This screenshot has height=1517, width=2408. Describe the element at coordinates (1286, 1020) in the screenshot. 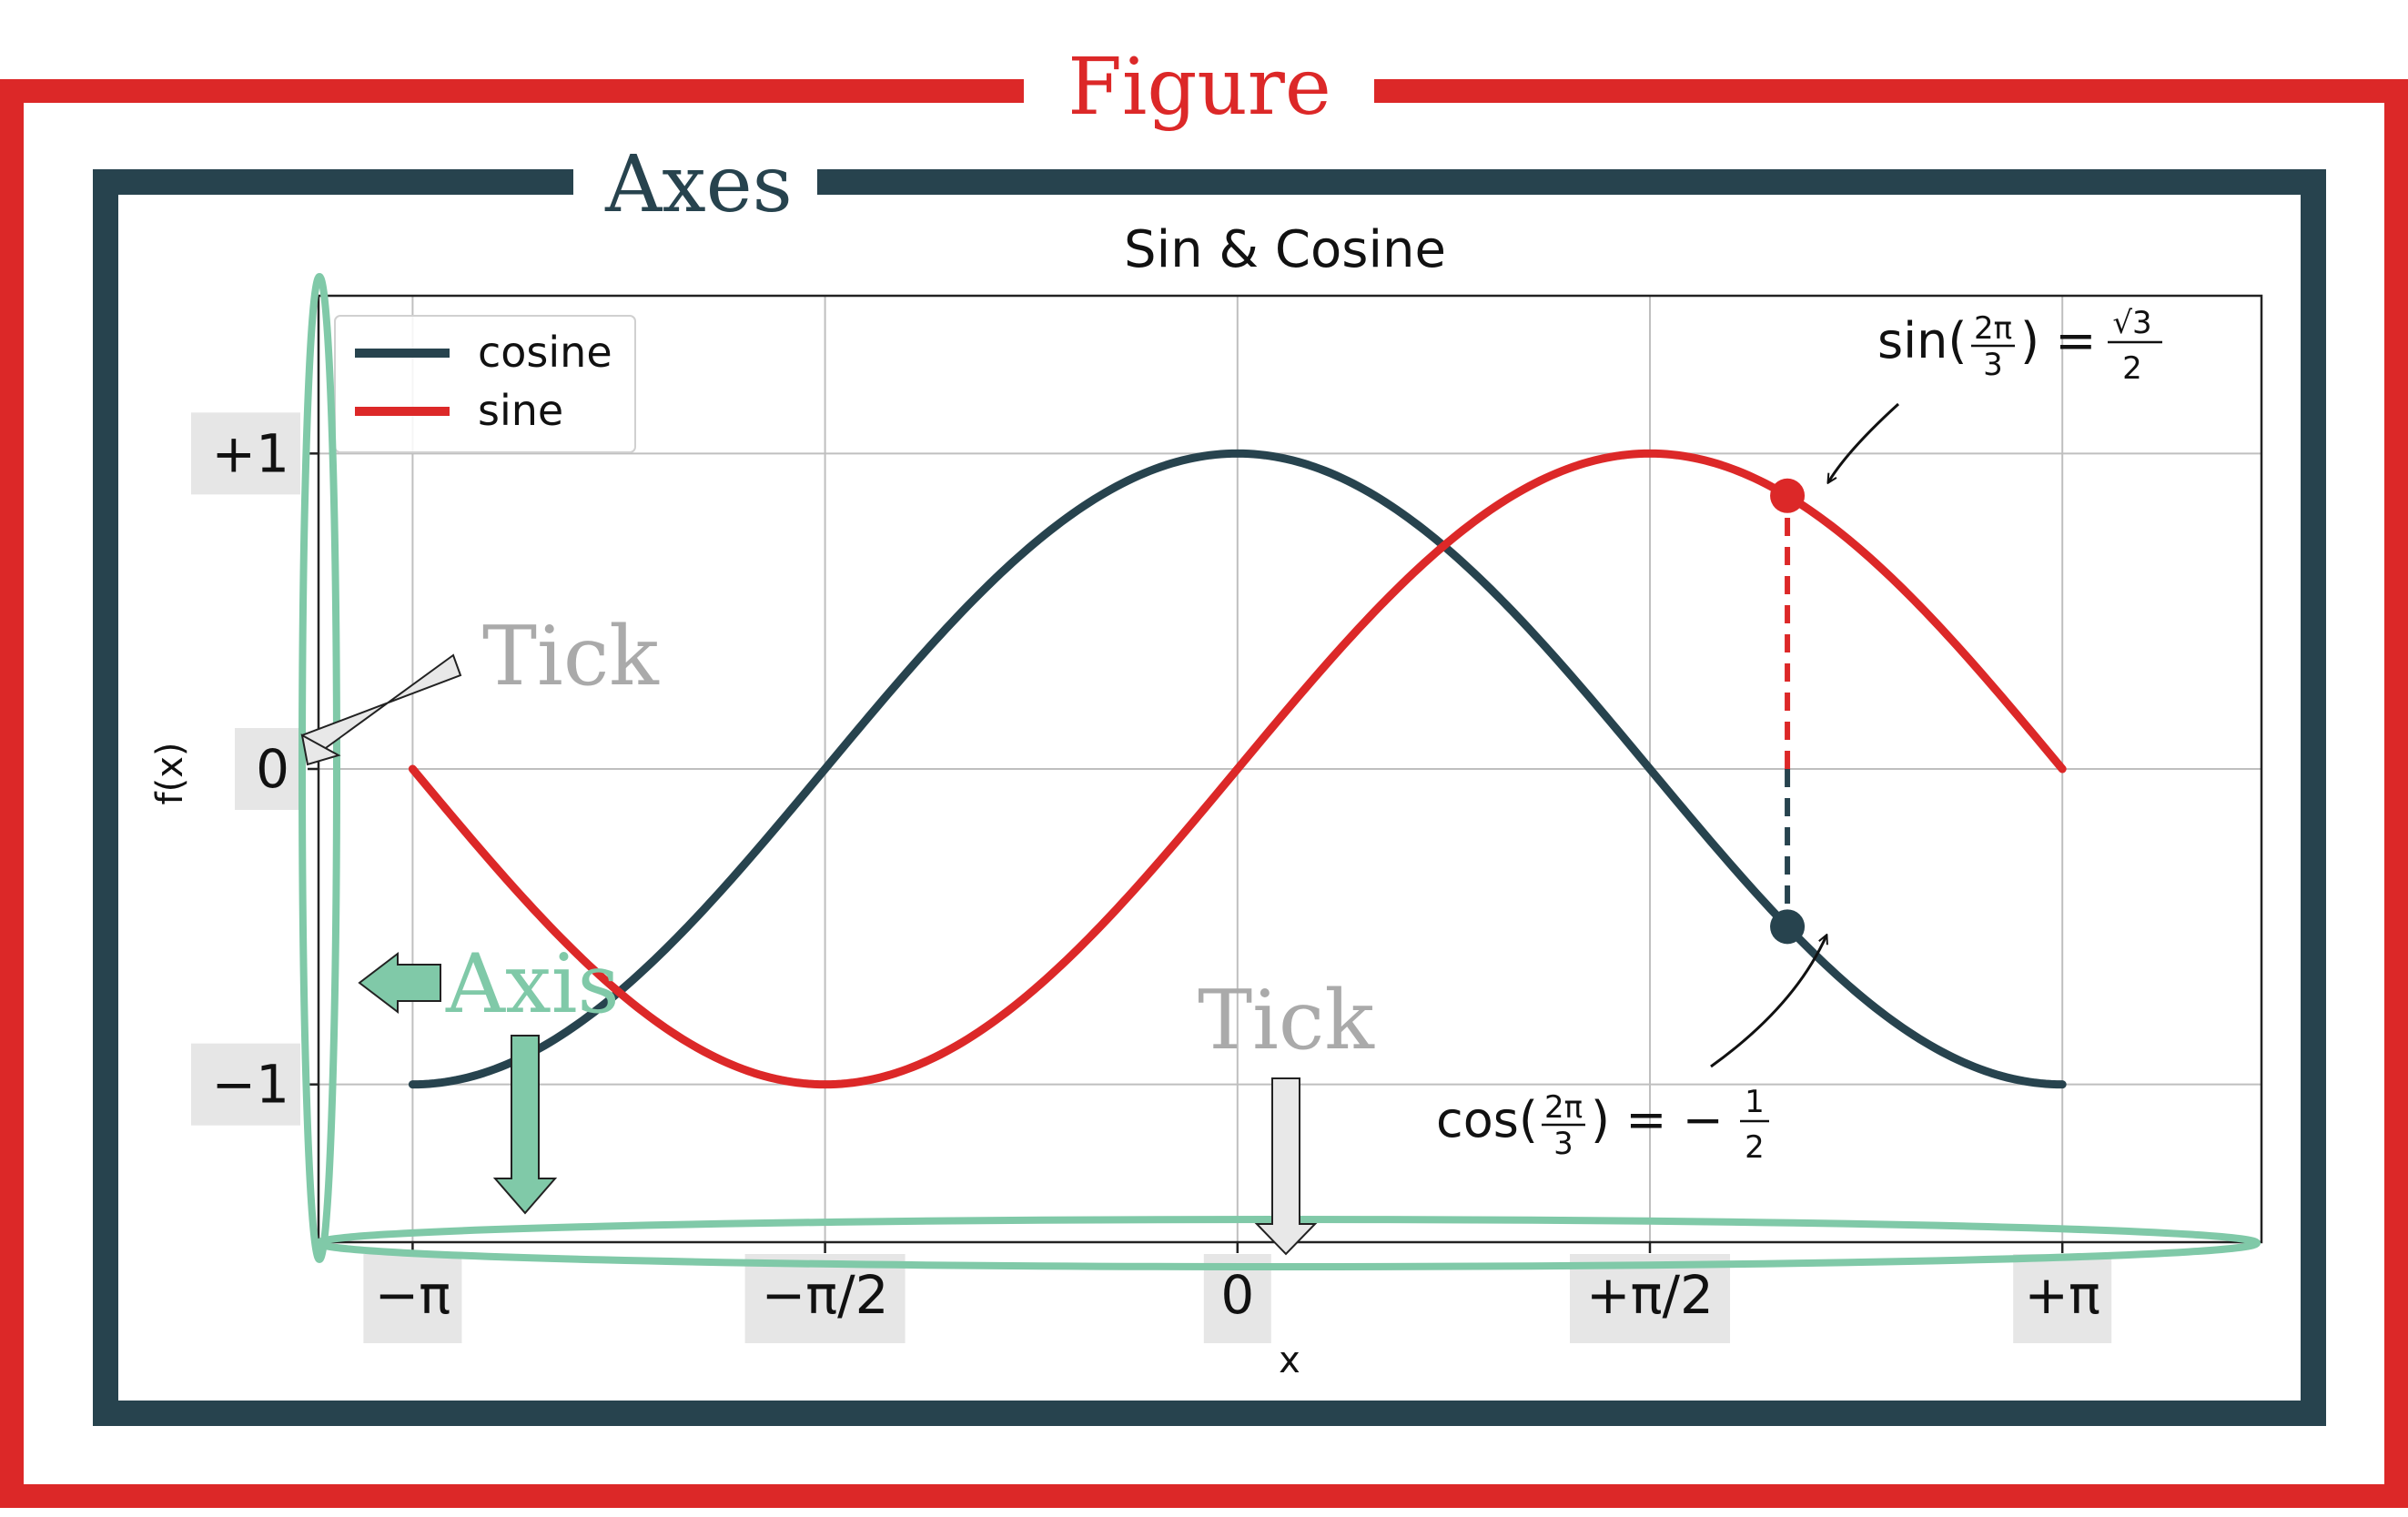

I see `tick-callout-bottom: Tick` at that location.